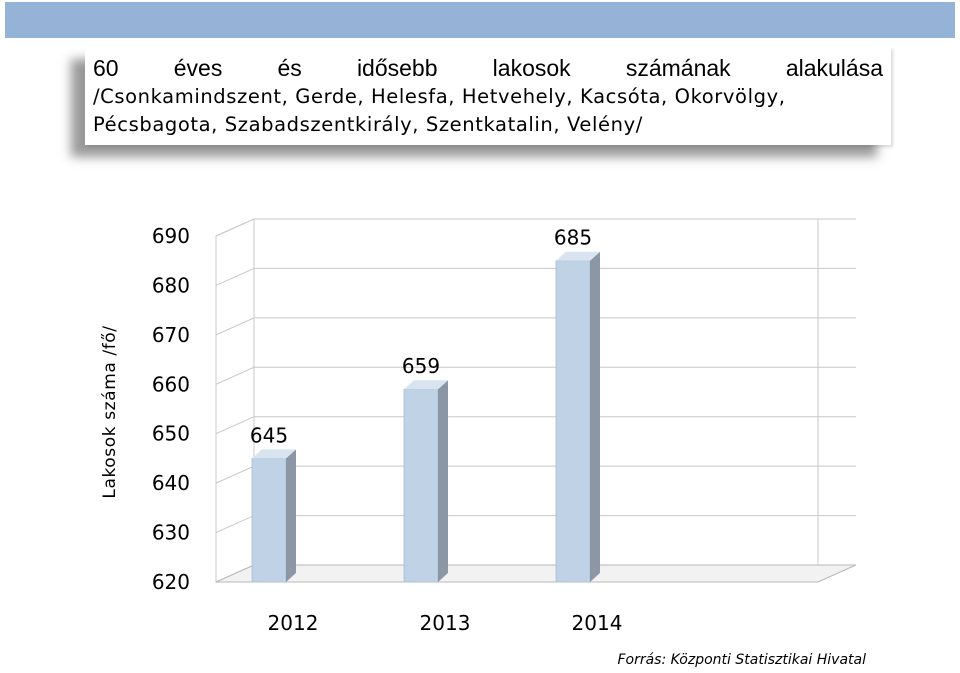 This screenshot has width=960, height=673. What do you see at coordinates (171, 335) in the screenshot?
I see `y-tick-label: 670` at bounding box center [171, 335].